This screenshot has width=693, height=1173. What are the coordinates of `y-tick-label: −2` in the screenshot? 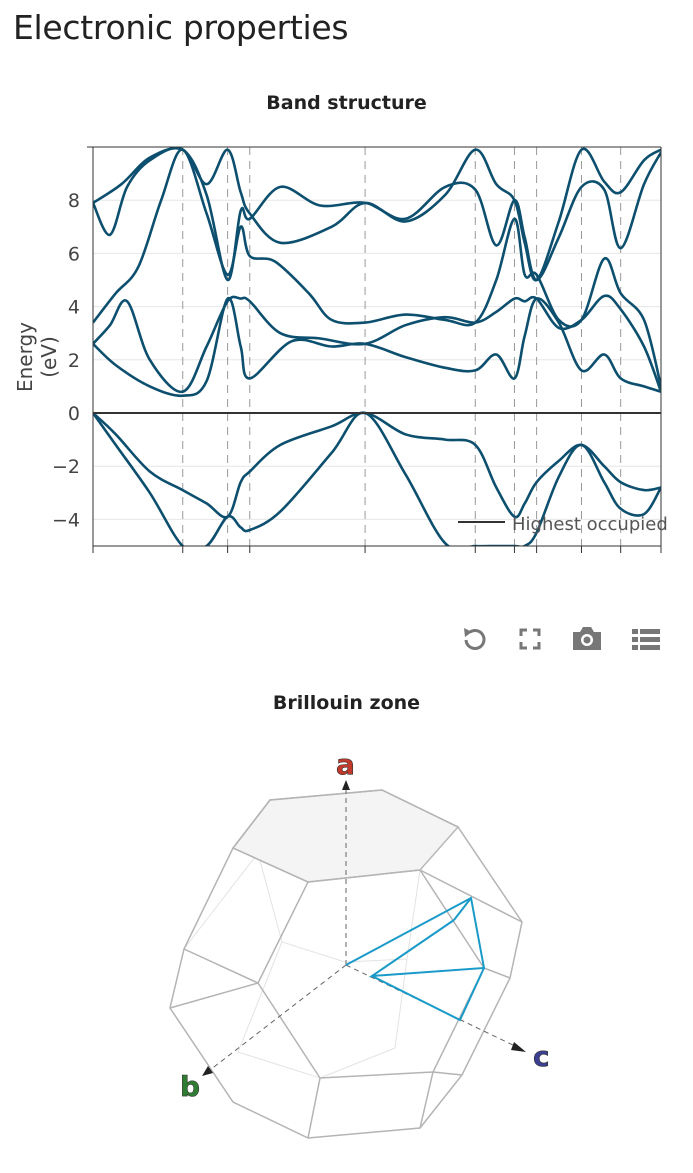 It's located at (66, 467).